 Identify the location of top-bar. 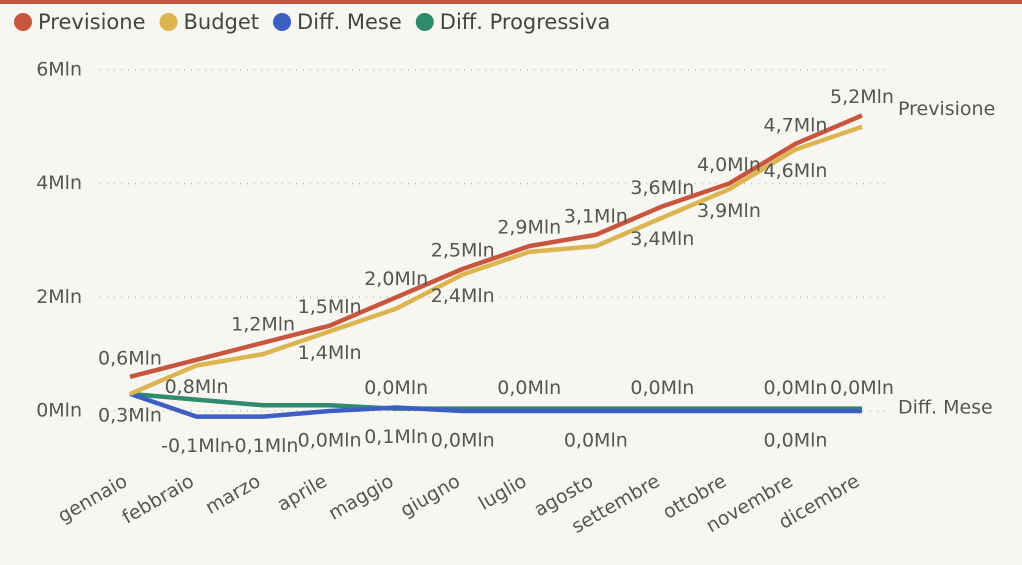
(511, 2).